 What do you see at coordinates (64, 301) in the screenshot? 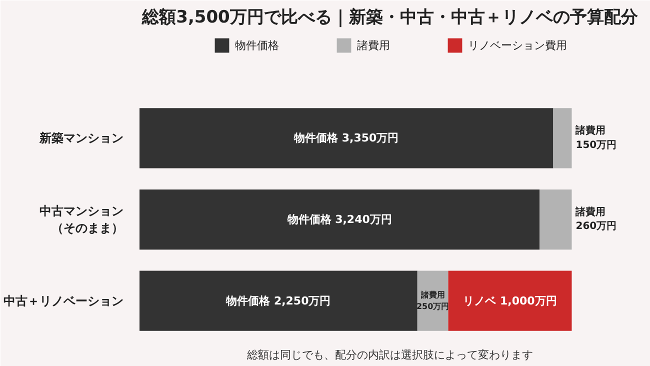
I see `y-tick-label: 中古＋リノベーション` at bounding box center [64, 301].